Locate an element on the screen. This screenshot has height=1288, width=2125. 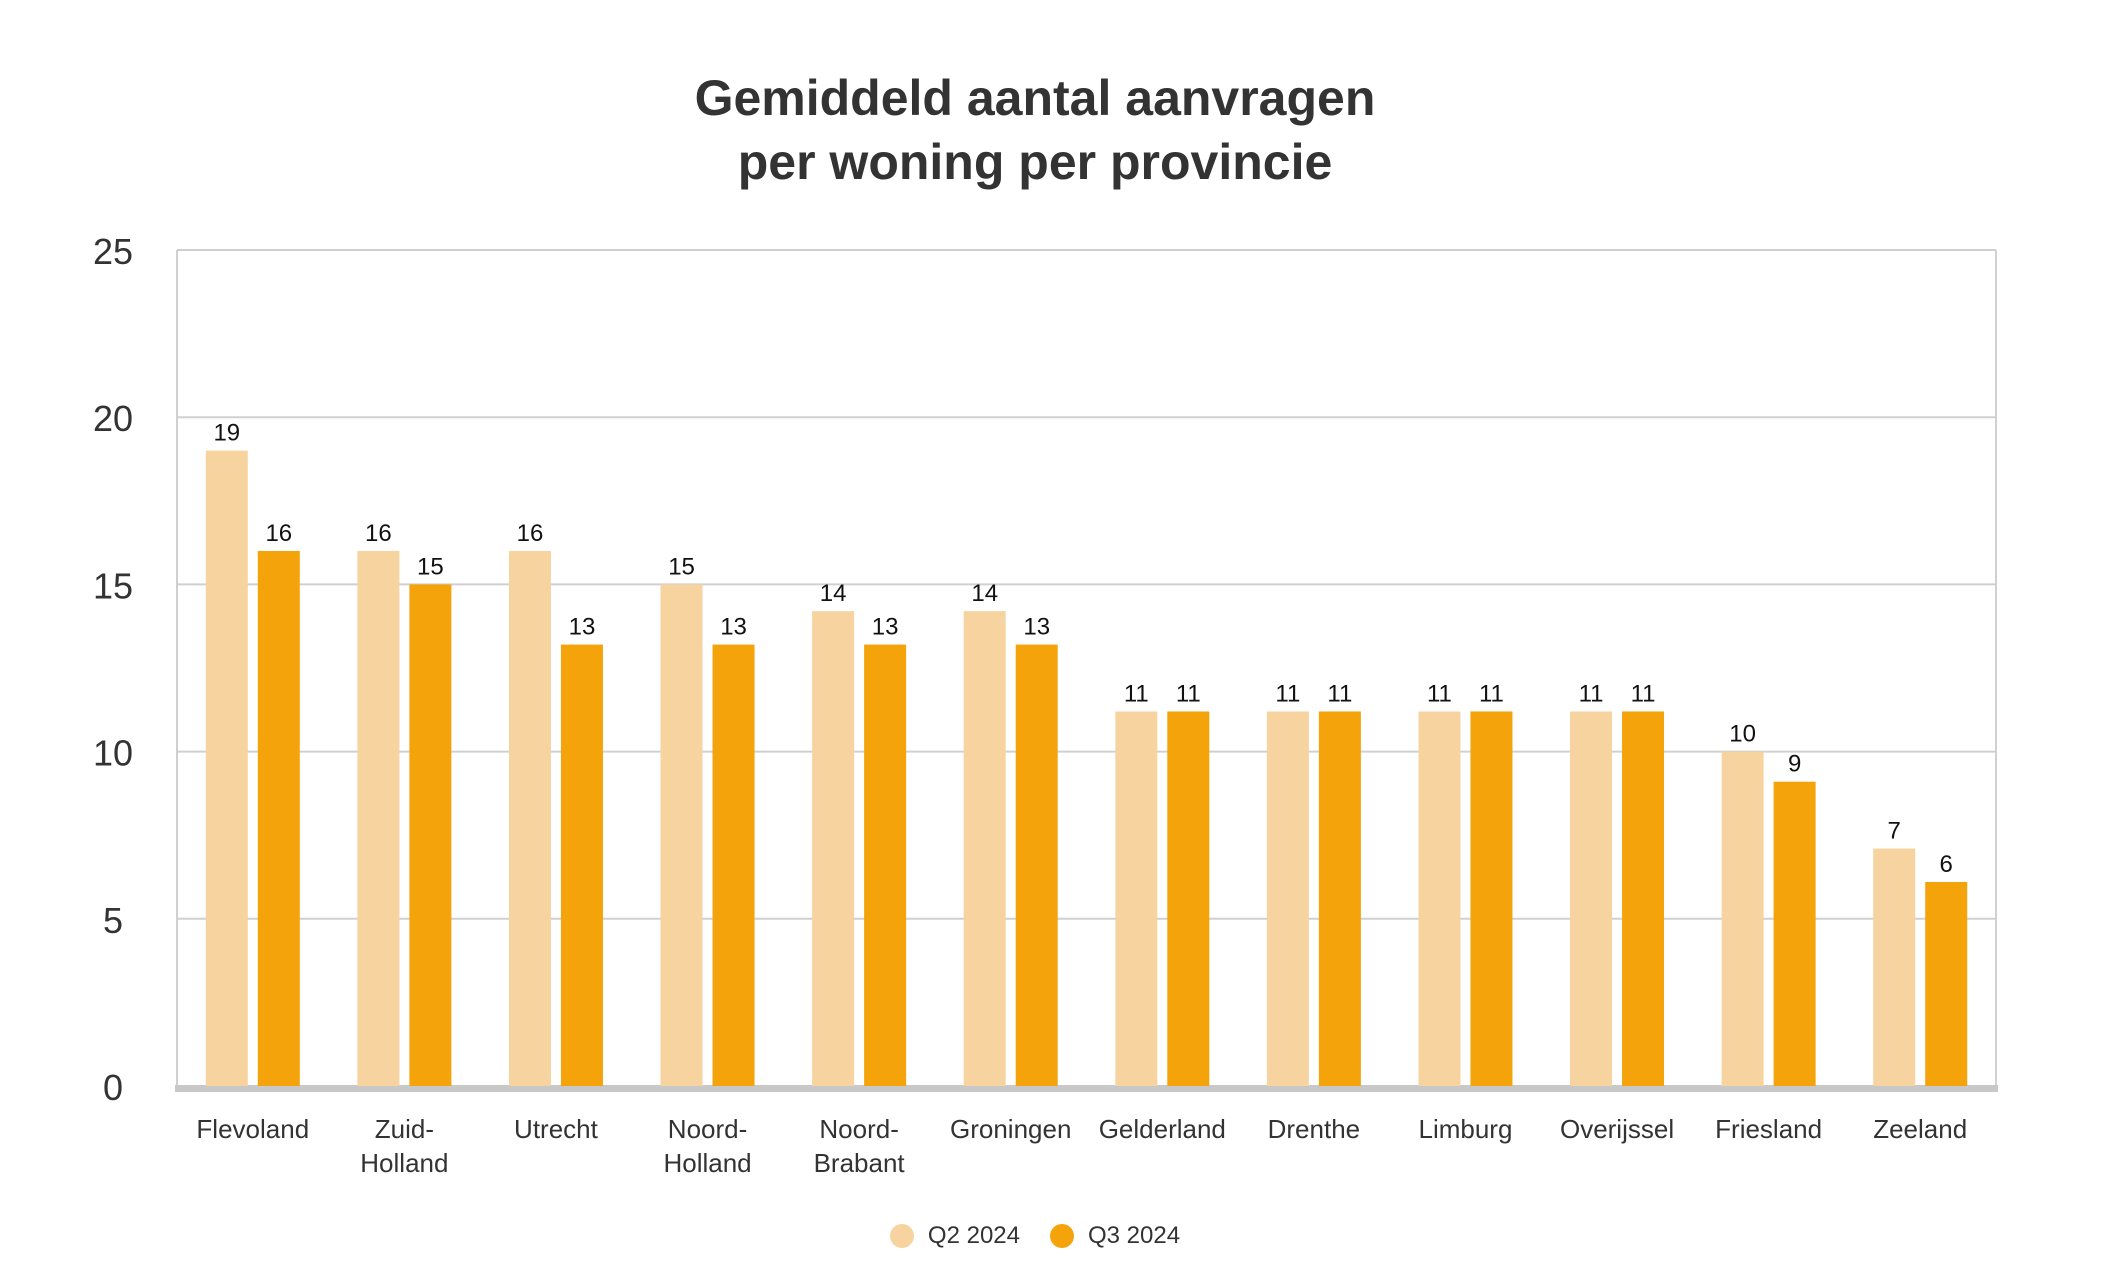
data-label-q3-1: 15 is located at coordinates (430, 566).